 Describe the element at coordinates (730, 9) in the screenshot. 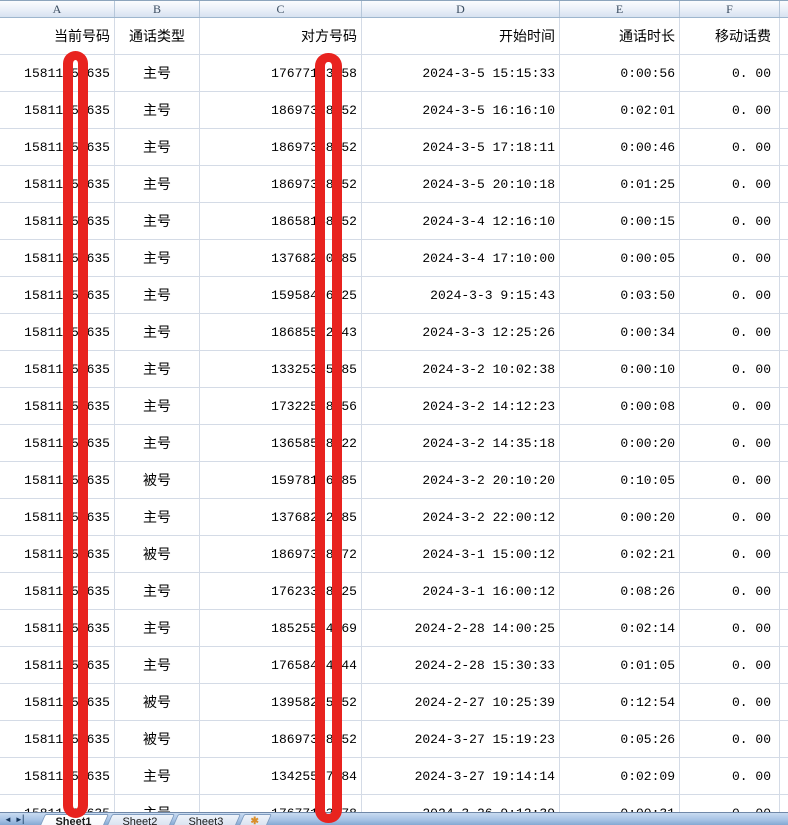

I see `column-header-f: F` at that location.